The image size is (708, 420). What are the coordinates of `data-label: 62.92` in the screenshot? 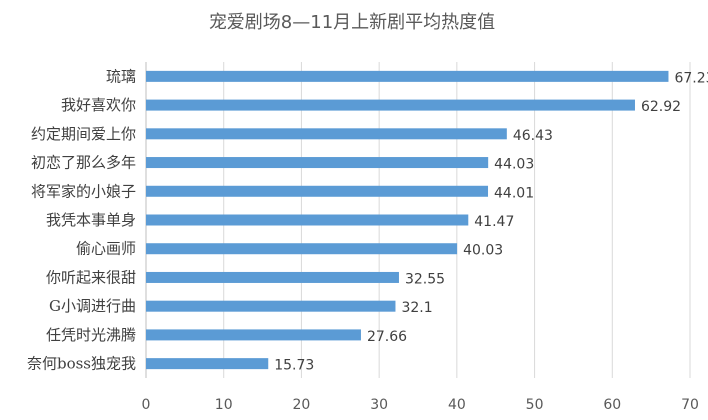 It's located at (661, 107).